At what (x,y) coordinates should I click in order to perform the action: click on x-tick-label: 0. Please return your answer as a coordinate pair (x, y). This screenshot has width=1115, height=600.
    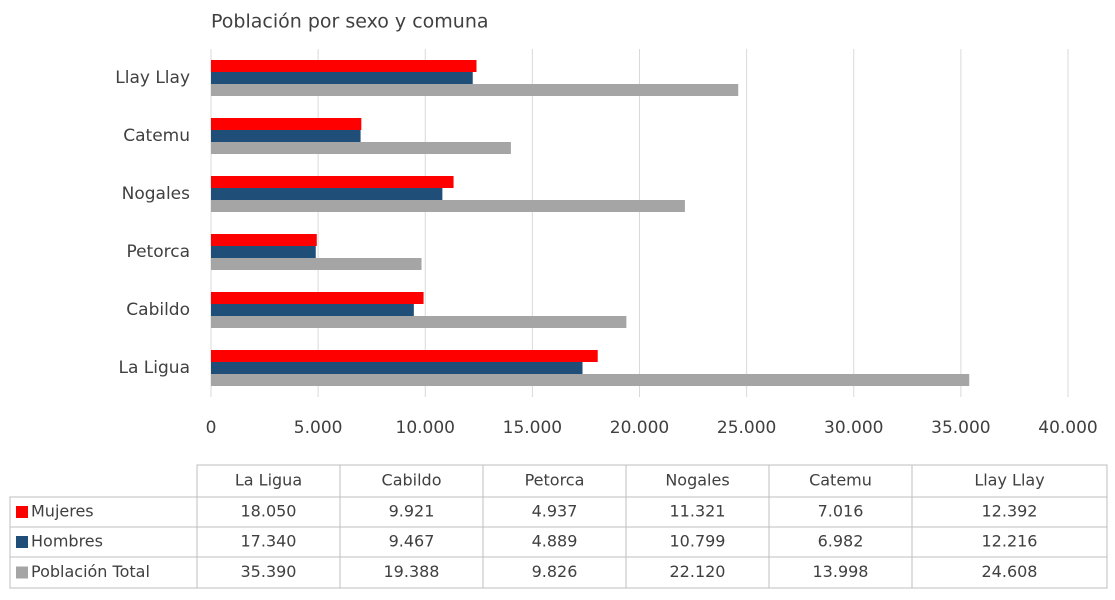
    Looking at the image, I should click on (211, 428).